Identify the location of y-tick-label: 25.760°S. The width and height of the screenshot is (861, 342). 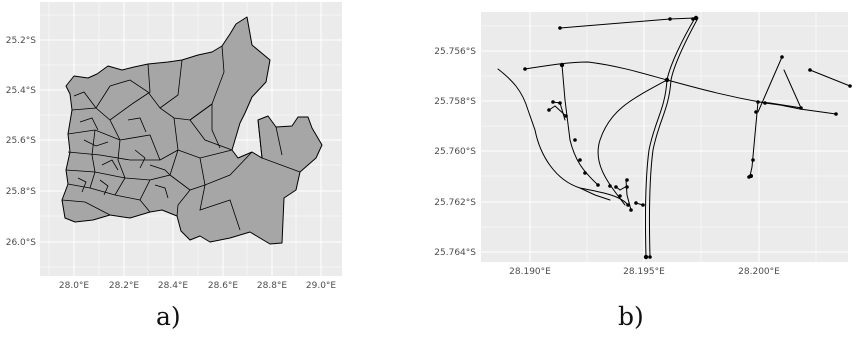
(455, 152).